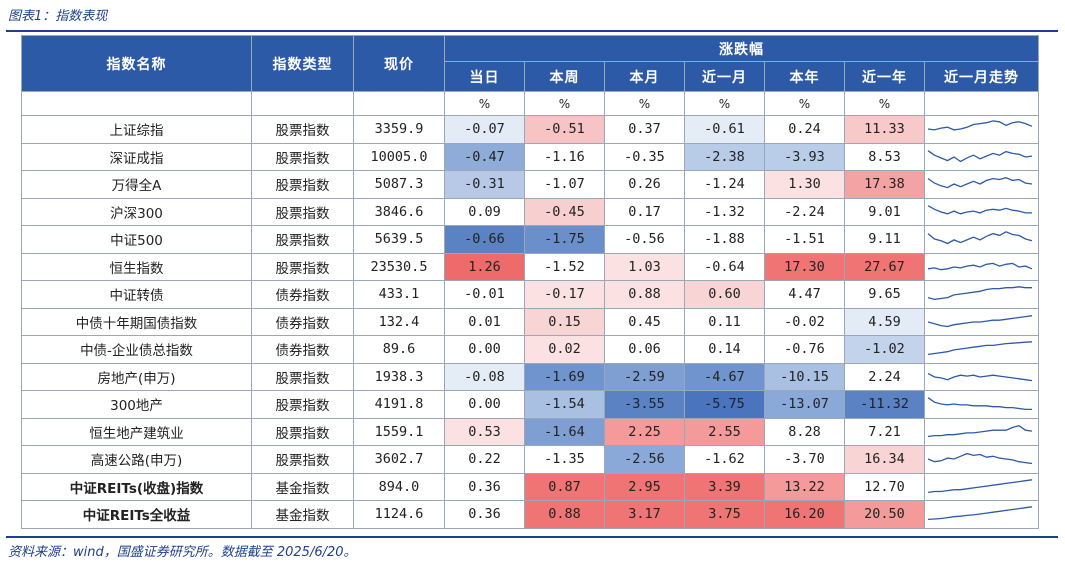  What do you see at coordinates (804, 129) in the screenshot?
I see `change-value: 0.24` at bounding box center [804, 129].